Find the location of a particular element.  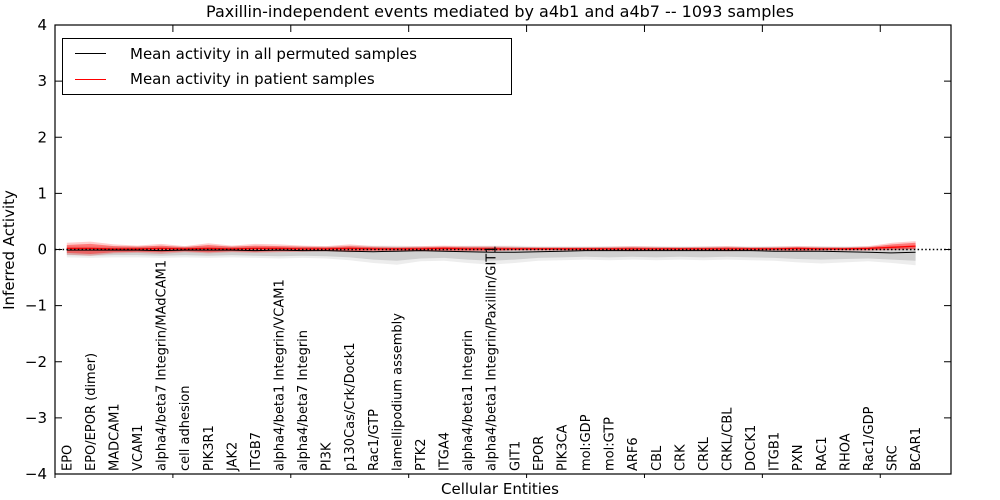

category-label: PIK3CA is located at coordinates (562, 447).